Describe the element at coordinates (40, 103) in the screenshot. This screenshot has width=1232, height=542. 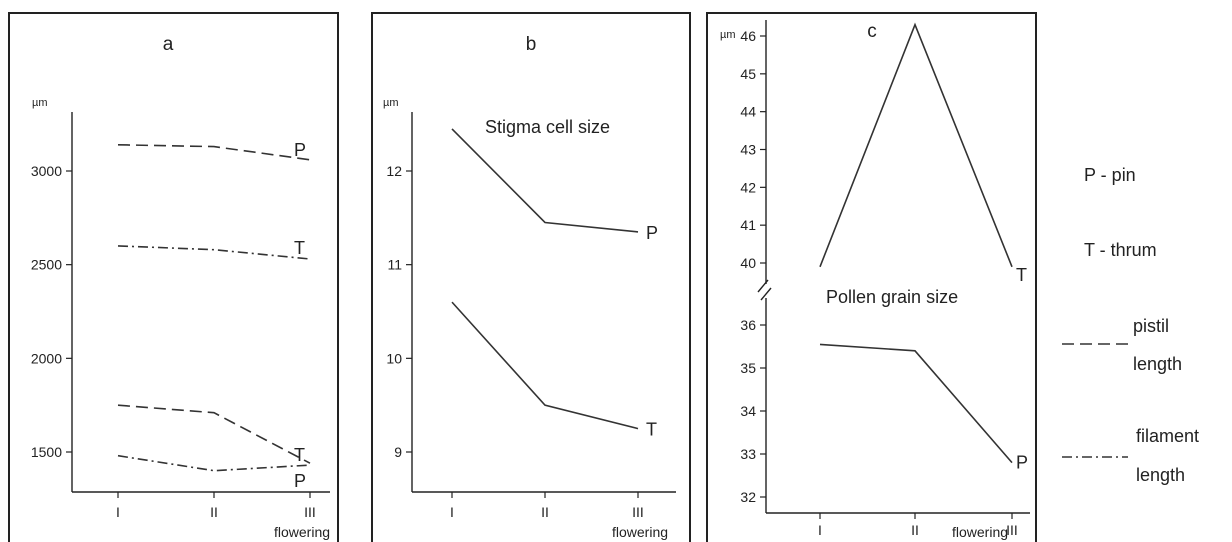
I see `panel-a-unit: µm` at that location.